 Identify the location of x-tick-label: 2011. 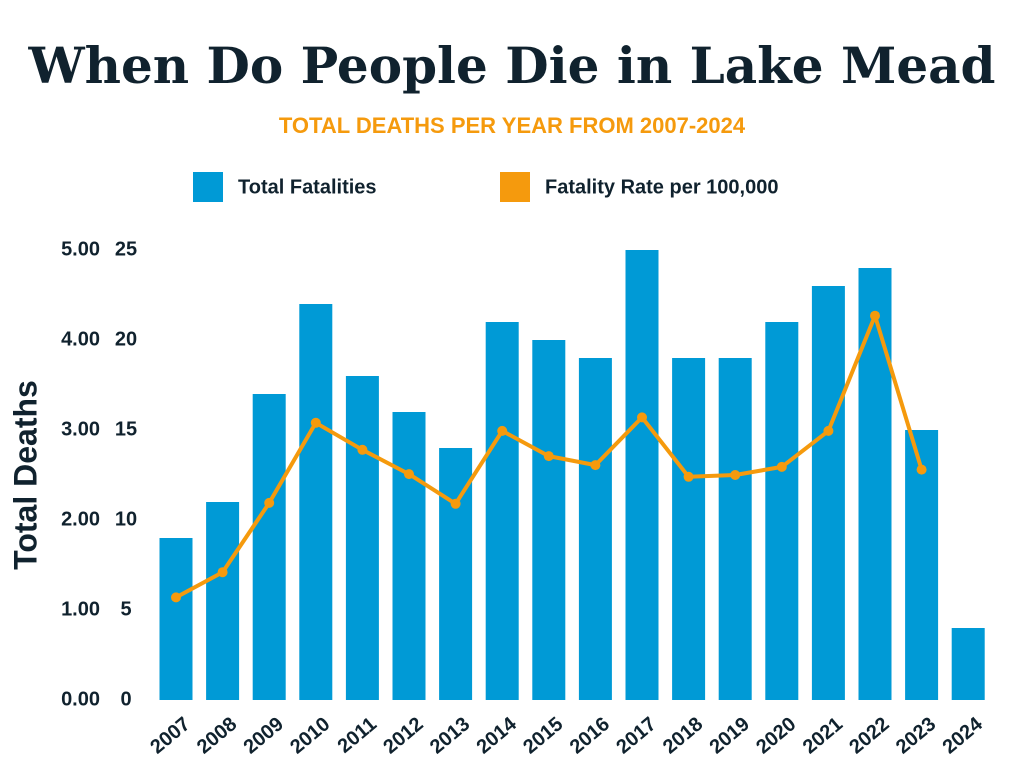
(357, 735).